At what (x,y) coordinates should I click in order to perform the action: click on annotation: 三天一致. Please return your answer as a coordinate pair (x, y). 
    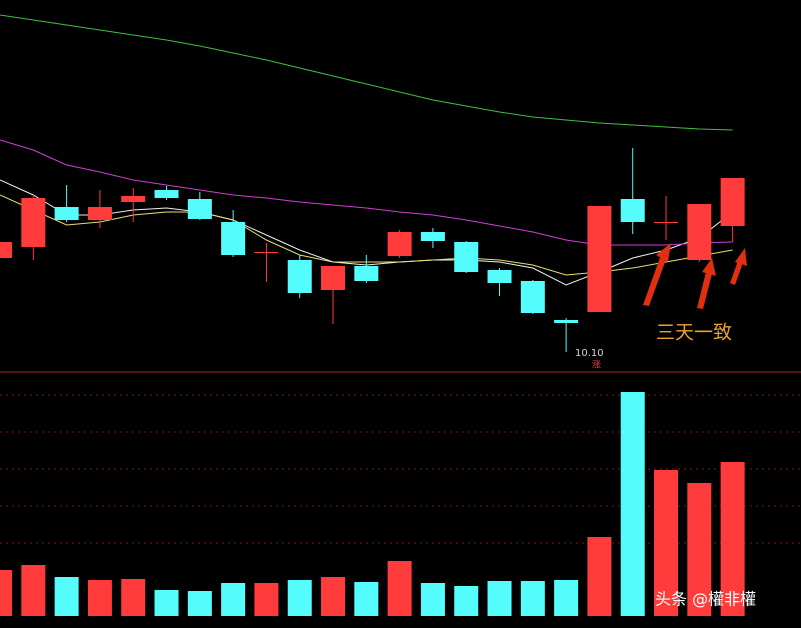
    Looking at the image, I should click on (694, 333).